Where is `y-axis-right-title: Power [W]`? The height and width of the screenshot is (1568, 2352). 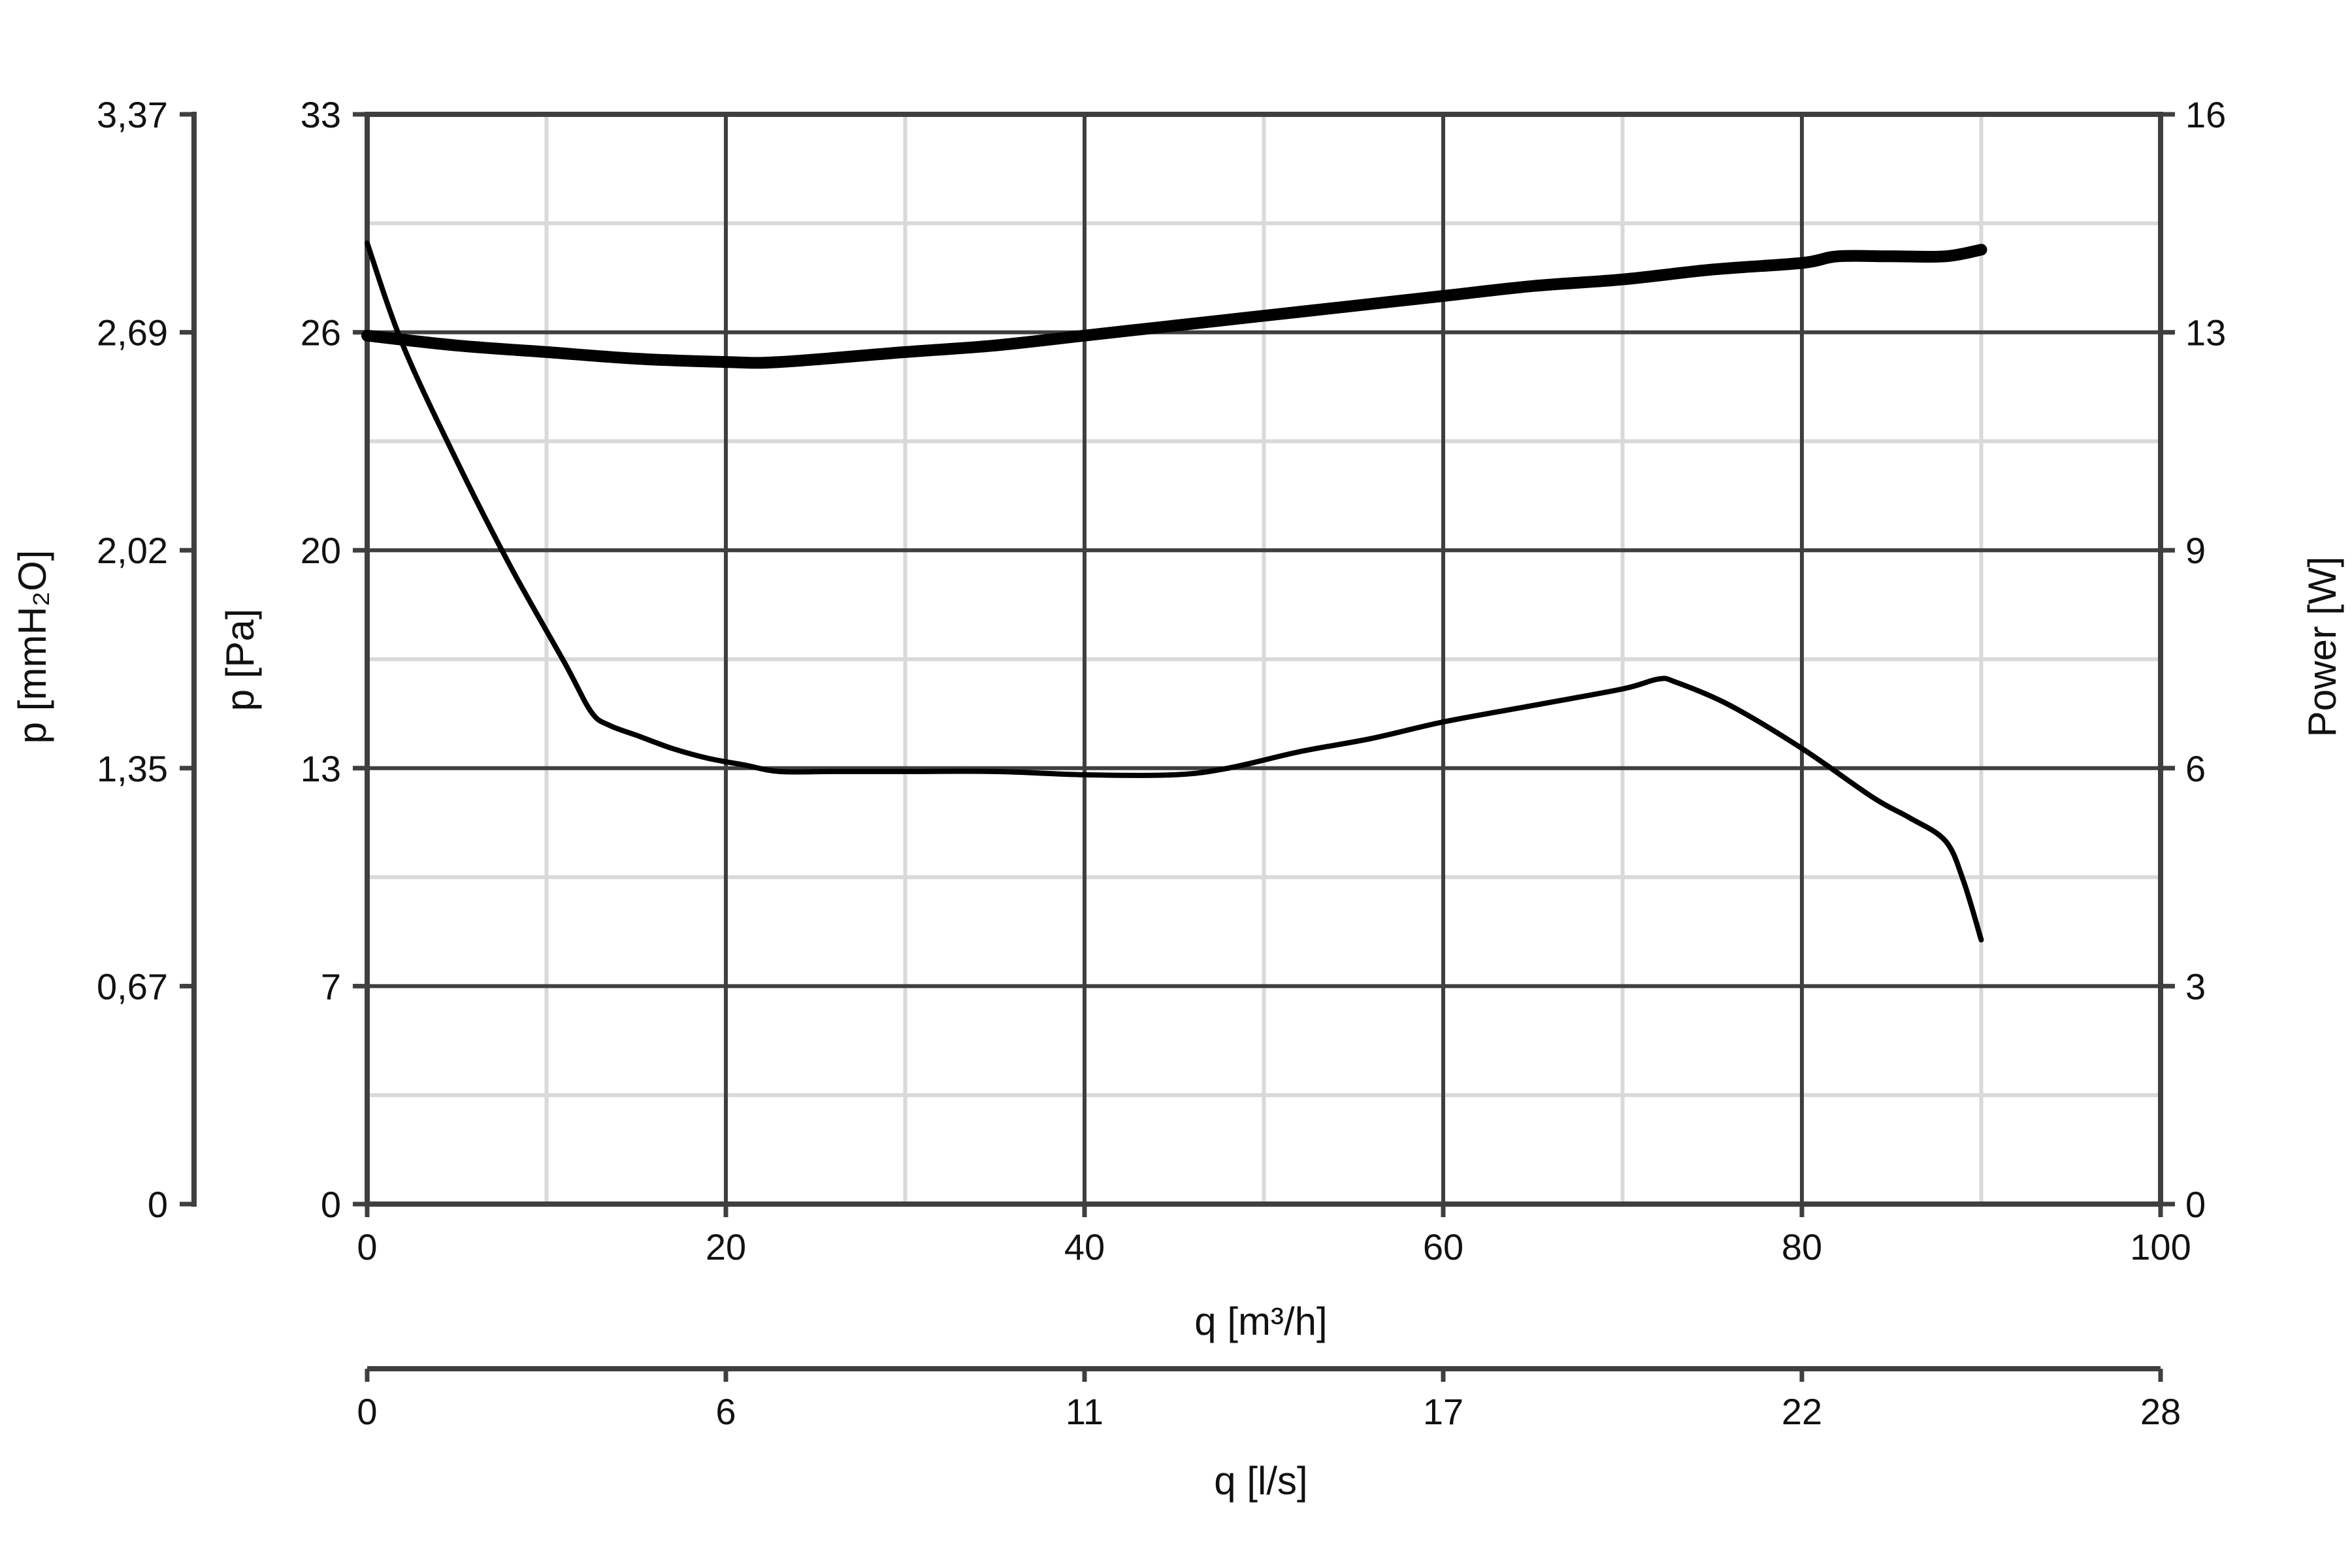
y-axis-right-title: Power [W] is located at coordinates (2322, 647).